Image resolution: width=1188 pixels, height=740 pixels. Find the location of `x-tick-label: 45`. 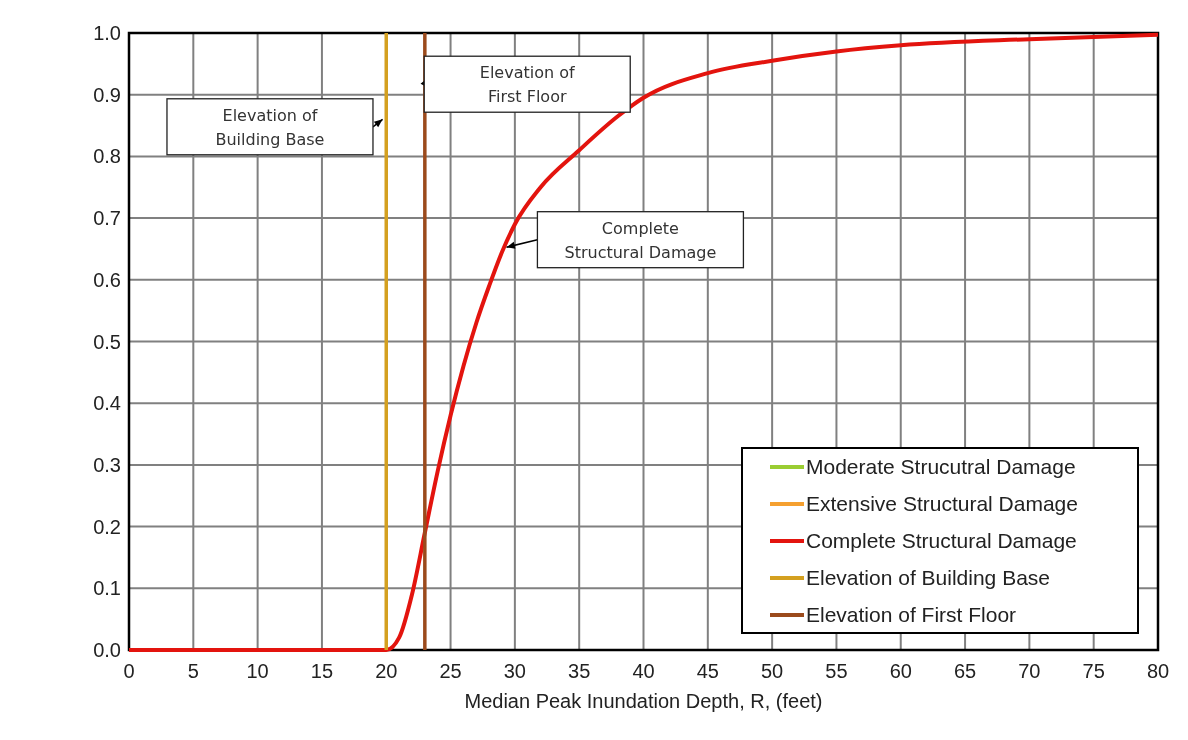

x-tick-label: 45 is located at coordinates (707, 671).